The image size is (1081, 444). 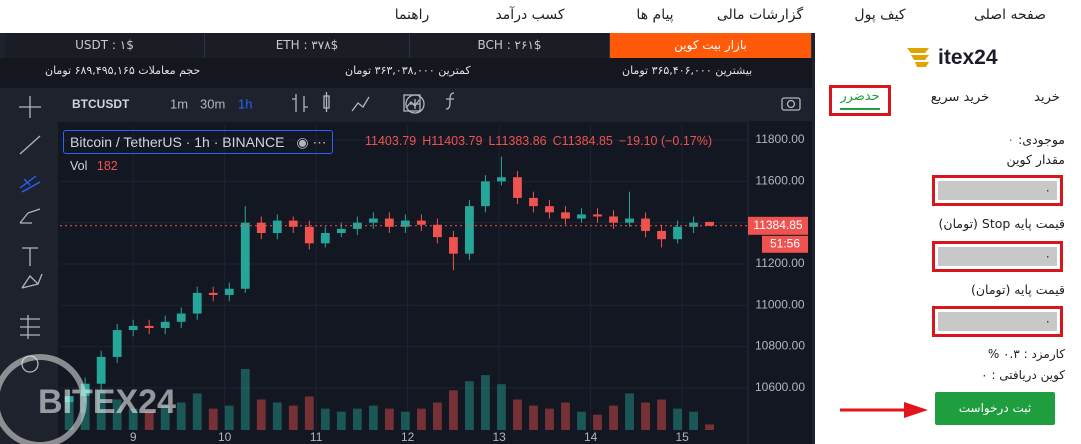 I want to click on countdown-box, so click(x=785, y=244).